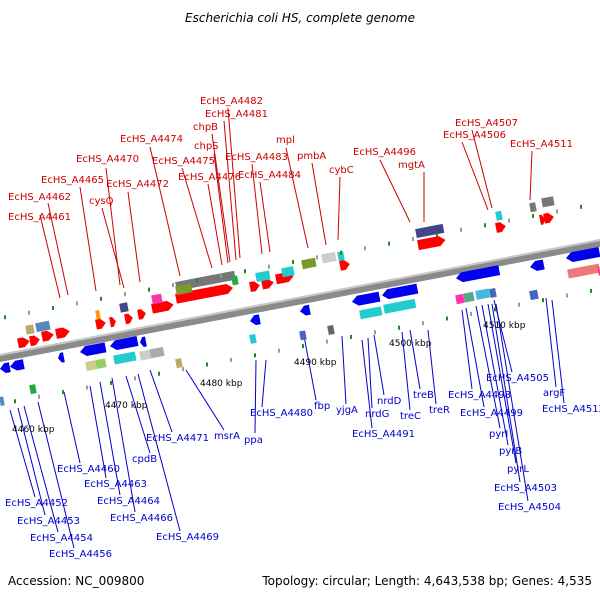  Describe the element at coordinates (141, 518) in the screenshot. I see `gene-label: EcHS_A4466` at that location.